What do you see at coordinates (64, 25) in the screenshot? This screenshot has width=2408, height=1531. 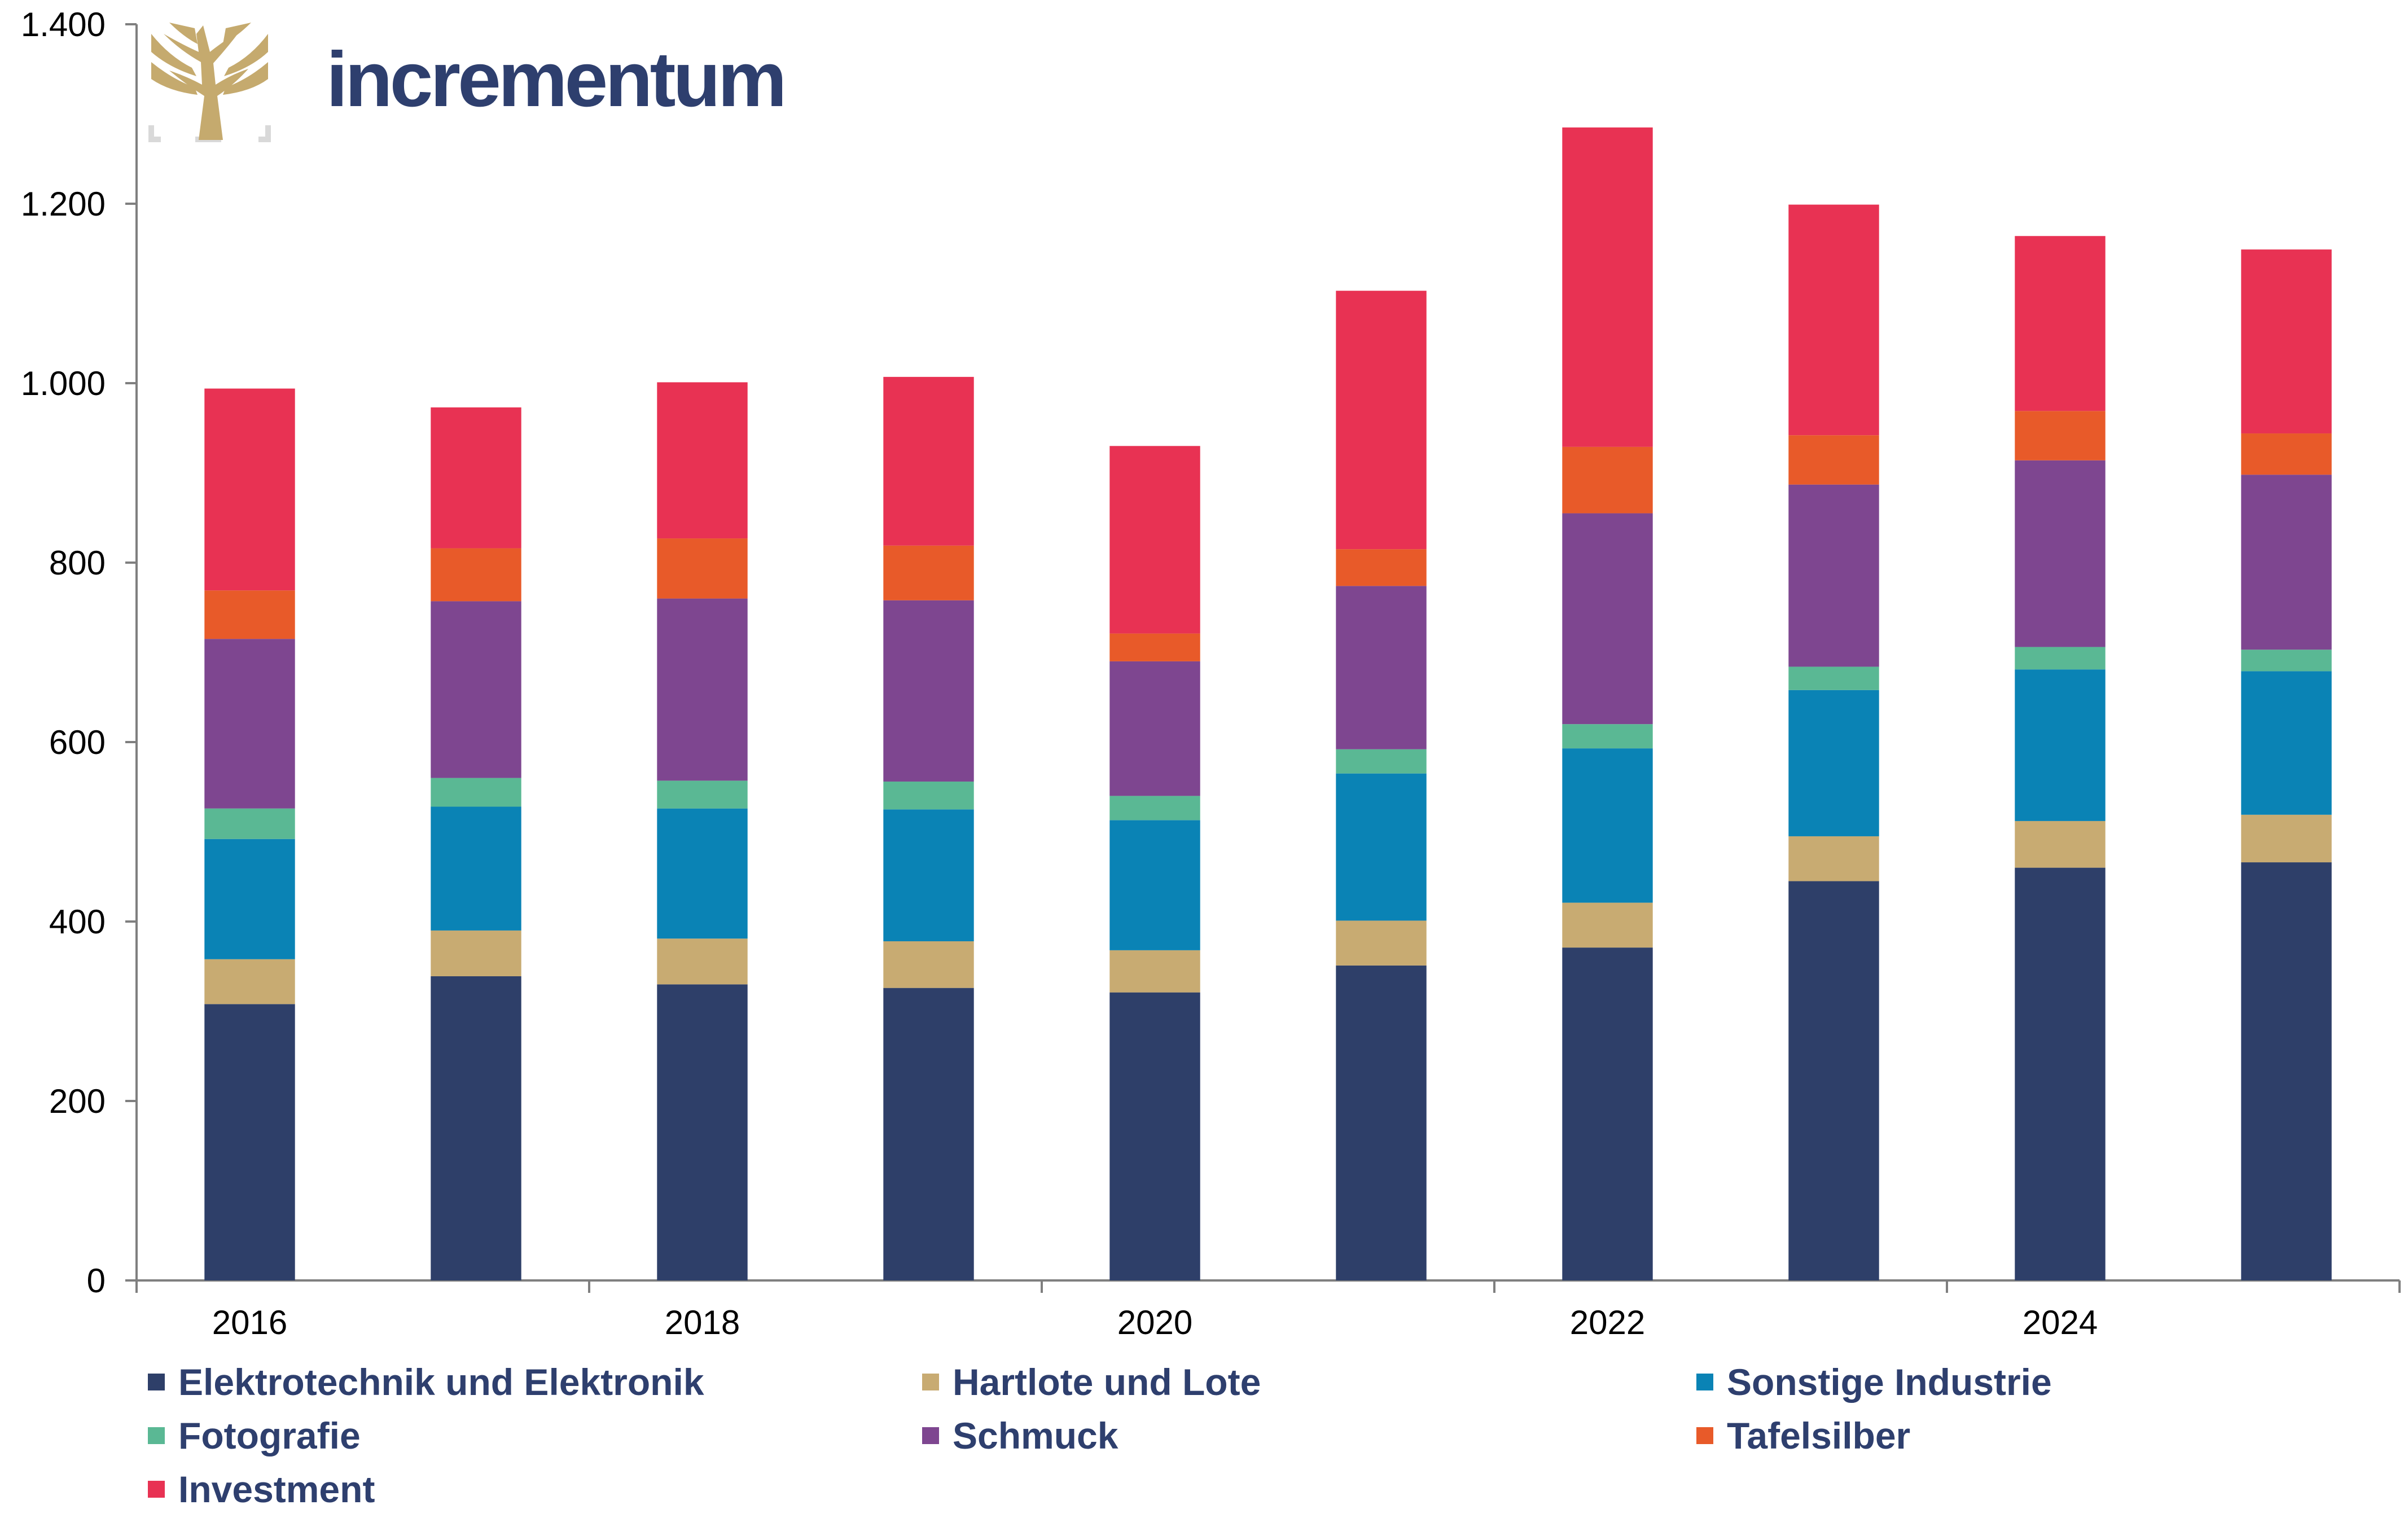 I see `y-tick-label: 1.400` at bounding box center [64, 25].